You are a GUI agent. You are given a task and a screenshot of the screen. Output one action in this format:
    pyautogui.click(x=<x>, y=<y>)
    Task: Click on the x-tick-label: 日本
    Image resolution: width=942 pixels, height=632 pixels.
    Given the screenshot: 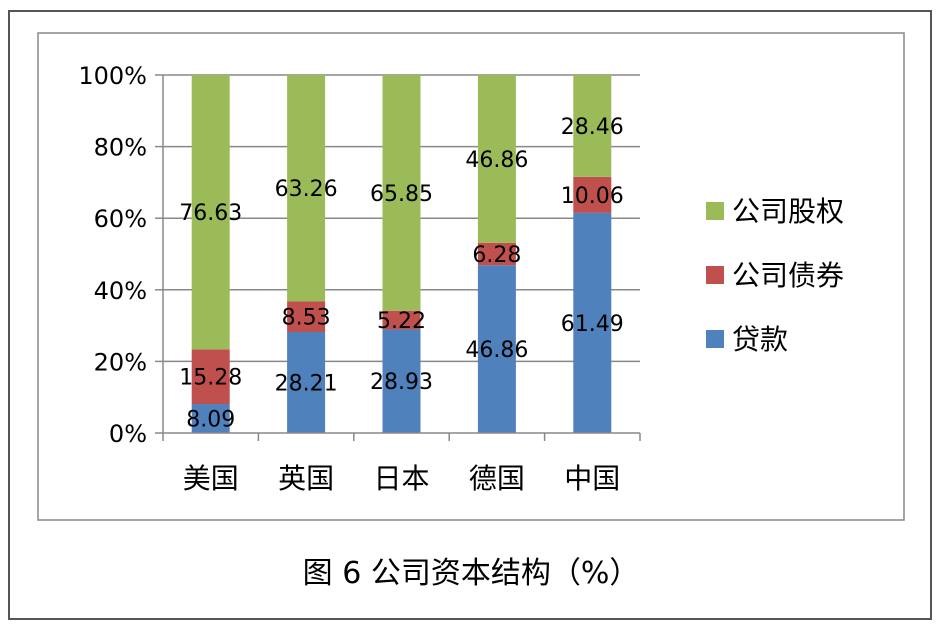 What is the action you would take?
    pyautogui.click(x=401, y=478)
    